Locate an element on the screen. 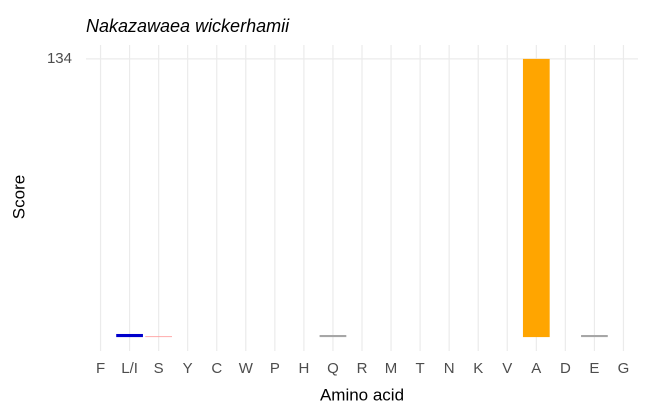  x-tick-label: D is located at coordinates (565, 368).